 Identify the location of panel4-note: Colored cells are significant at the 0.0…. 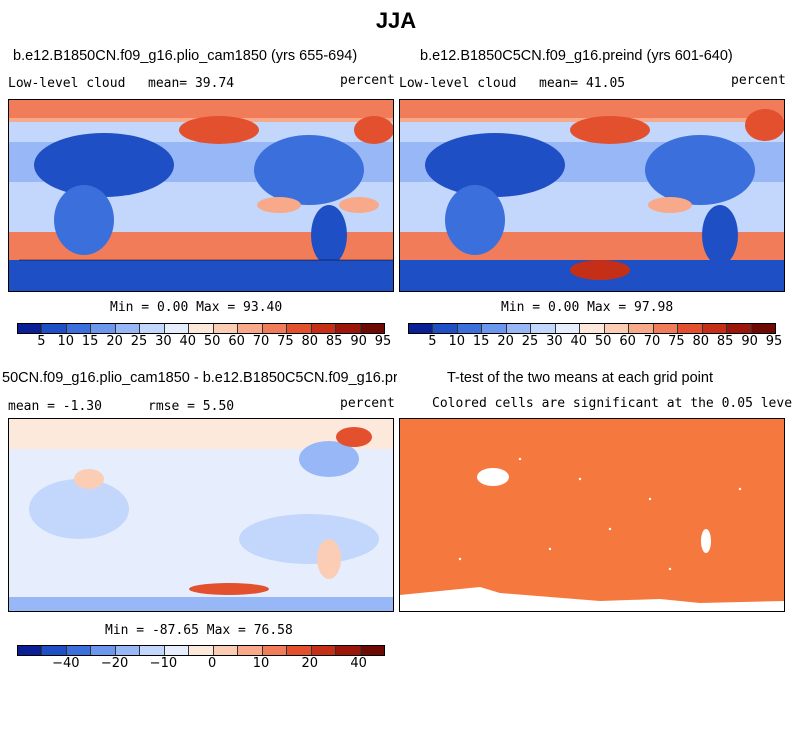
(612, 403).